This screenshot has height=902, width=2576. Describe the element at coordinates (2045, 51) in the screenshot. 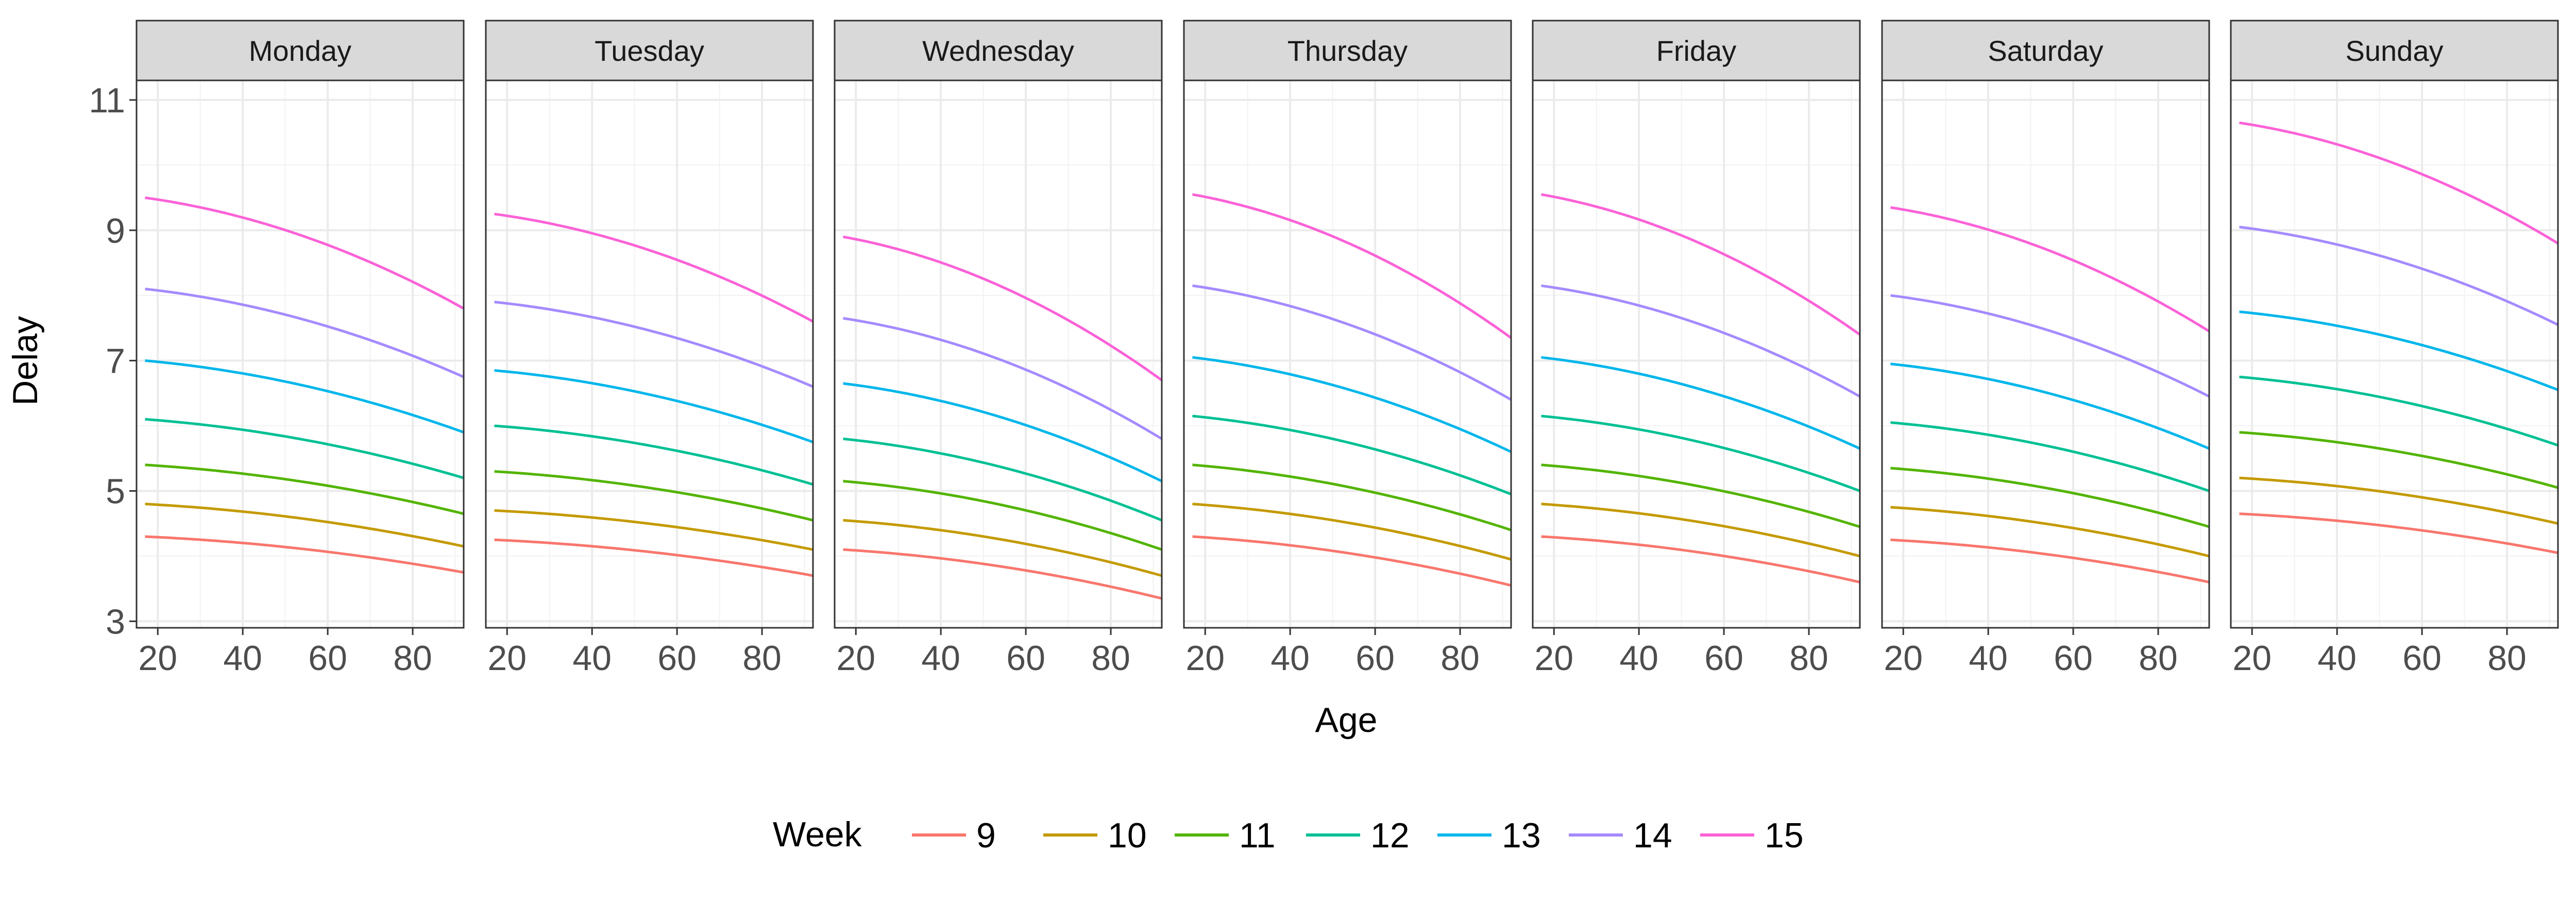

I see `facet-strip-label: Saturday` at that location.